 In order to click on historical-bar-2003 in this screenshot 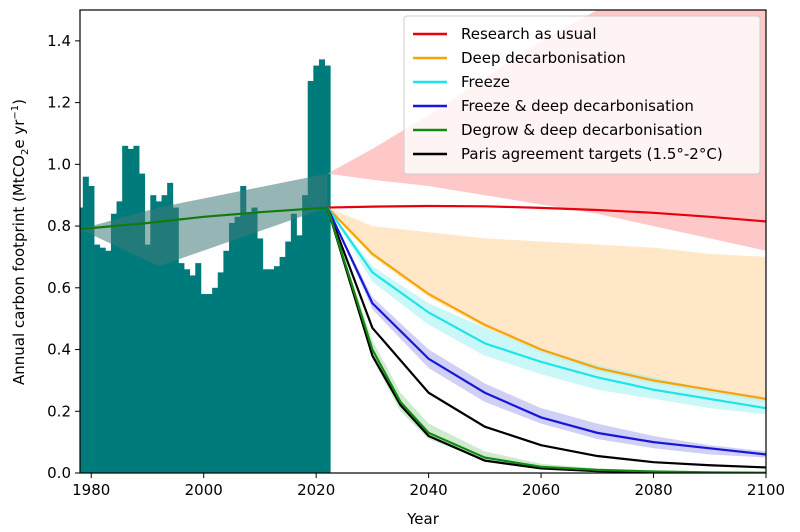, I will do `click(220, 372)`.